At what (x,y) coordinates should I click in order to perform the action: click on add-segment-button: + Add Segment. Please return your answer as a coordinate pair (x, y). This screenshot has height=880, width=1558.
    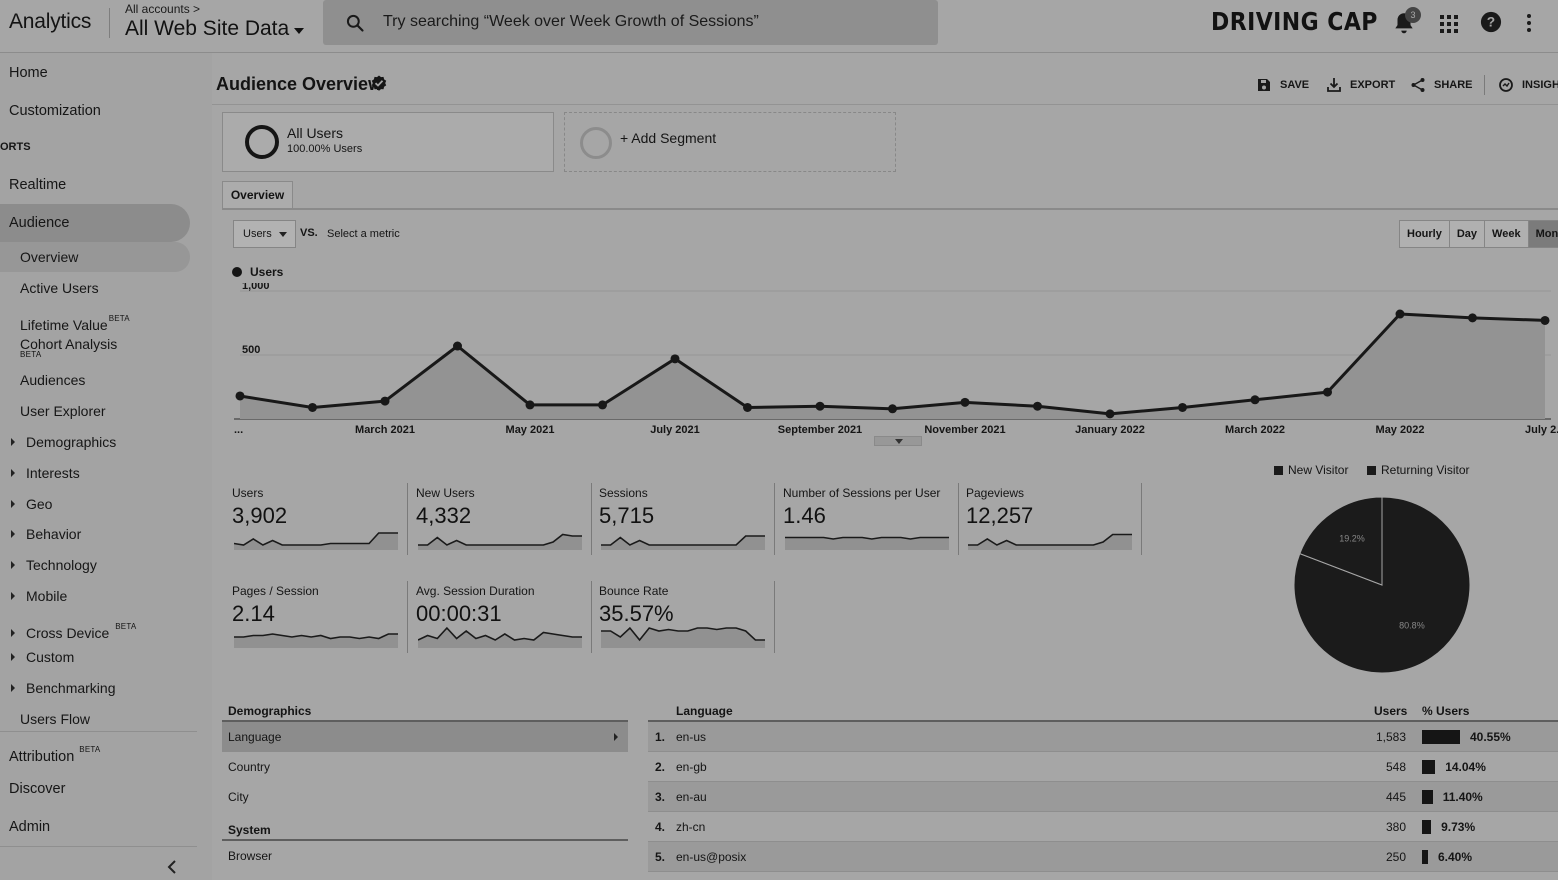
    Looking at the image, I should click on (730, 142).